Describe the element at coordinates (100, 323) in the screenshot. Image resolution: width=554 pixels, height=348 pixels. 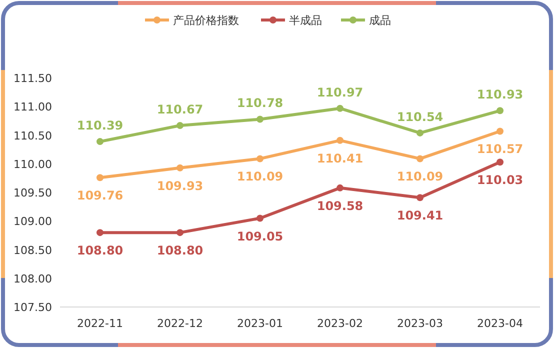
I see `x-tick-label: 2022-11` at that location.